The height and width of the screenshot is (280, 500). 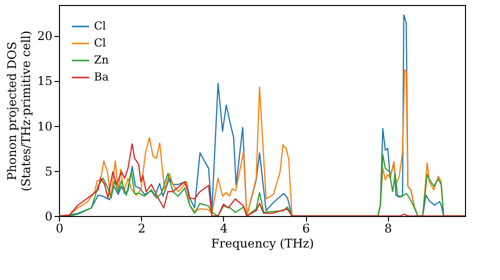 What do you see at coordinates (48, 171) in the screenshot?
I see `y-tick-label: 5` at bounding box center [48, 171].